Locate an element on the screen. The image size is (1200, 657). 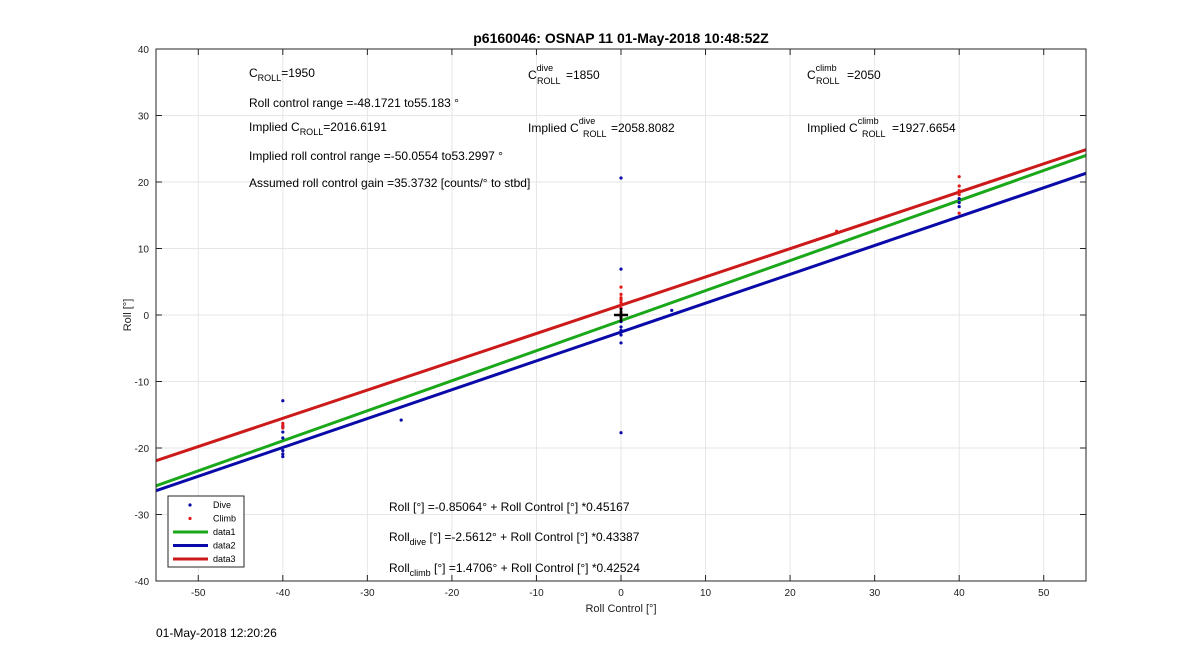
x-tick-label: 20 is located at coordinates (791, 593).